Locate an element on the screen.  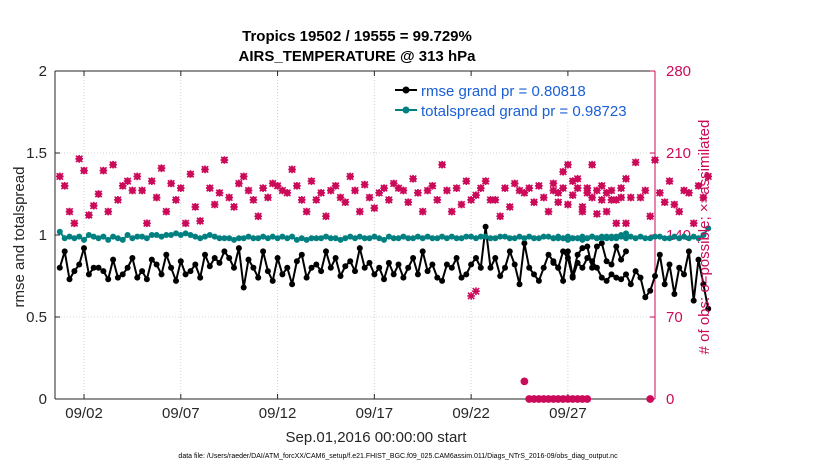
y-axis-label-right: # of obs: o=possible; ×=assimilated is located at coordinates (704, 237).